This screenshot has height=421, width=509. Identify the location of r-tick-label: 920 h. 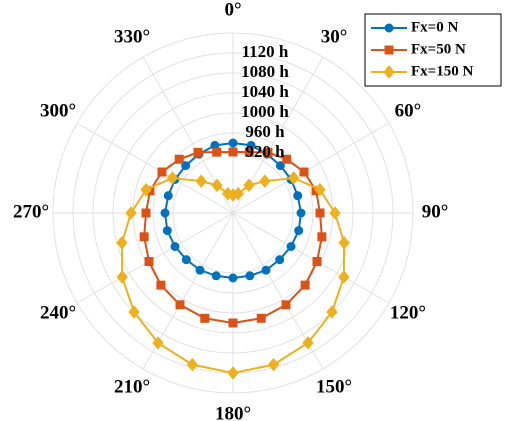
(265, 151).